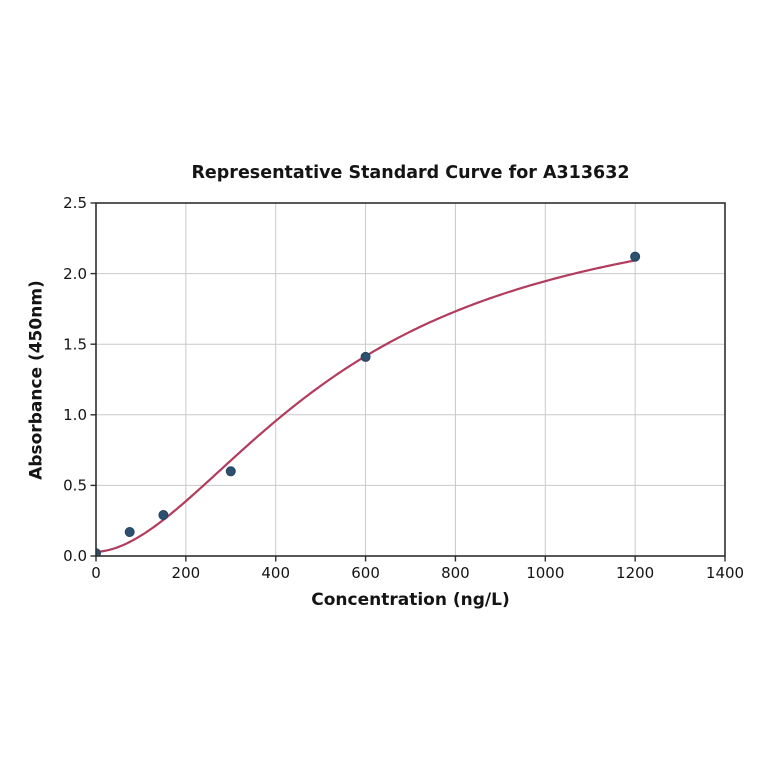 This screenshot has height=764, width=764. What do you see at coordinates (75, 274) in the screenshot?
I see `y-tick-label: 2.0` at bounding box center [75, 274].